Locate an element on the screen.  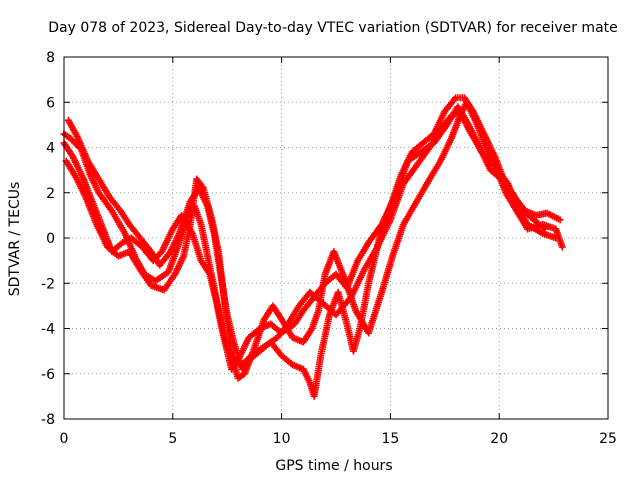
x-tick-label: 20 is located at coordinates (499, 439).